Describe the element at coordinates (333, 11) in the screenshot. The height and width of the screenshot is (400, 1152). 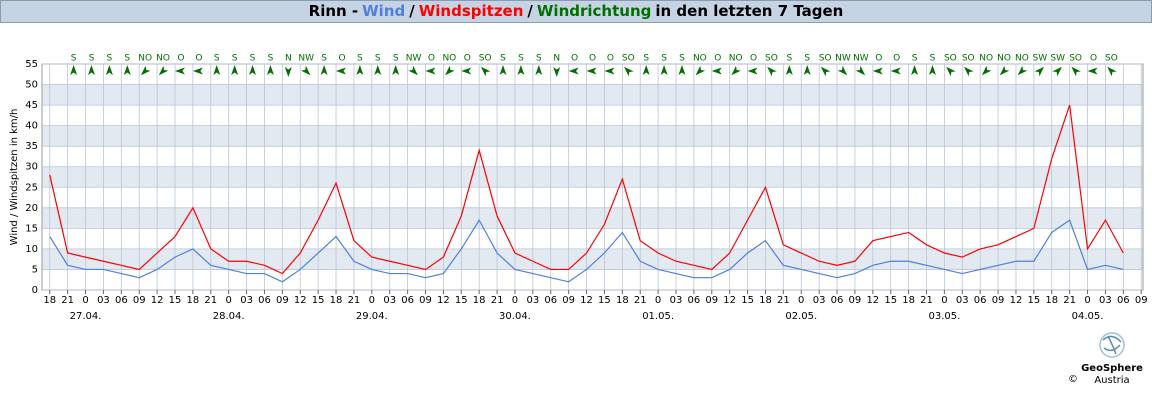
I see `title-location: Rinn -` at that location.